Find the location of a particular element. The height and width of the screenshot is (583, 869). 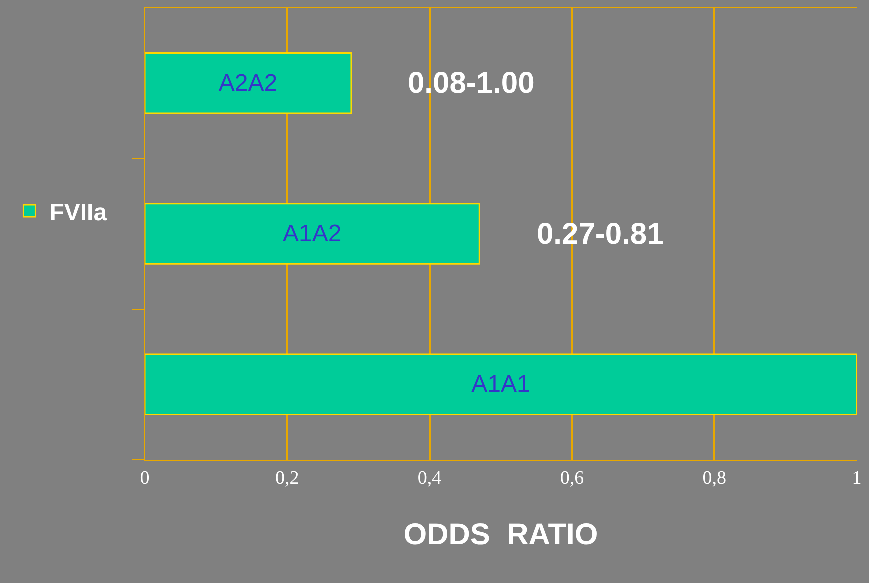

y-tick-label: A2A2 is located at coordinates (248, 83).